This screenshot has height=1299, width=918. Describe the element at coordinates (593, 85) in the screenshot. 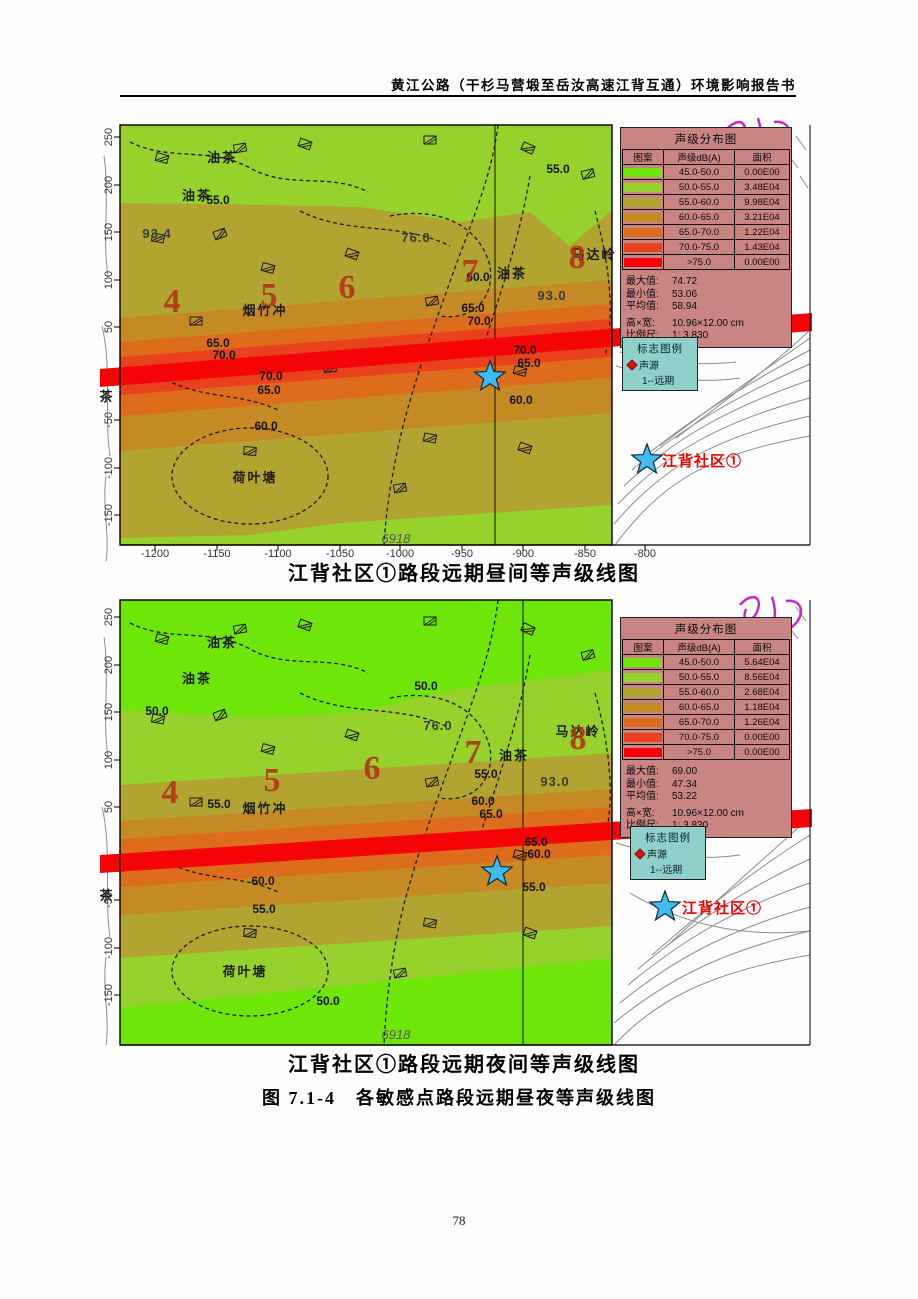

I see `document-header: 黄江公路（干杉马营塅至岳汝高速江背互通）环境影响报告书` at that location.